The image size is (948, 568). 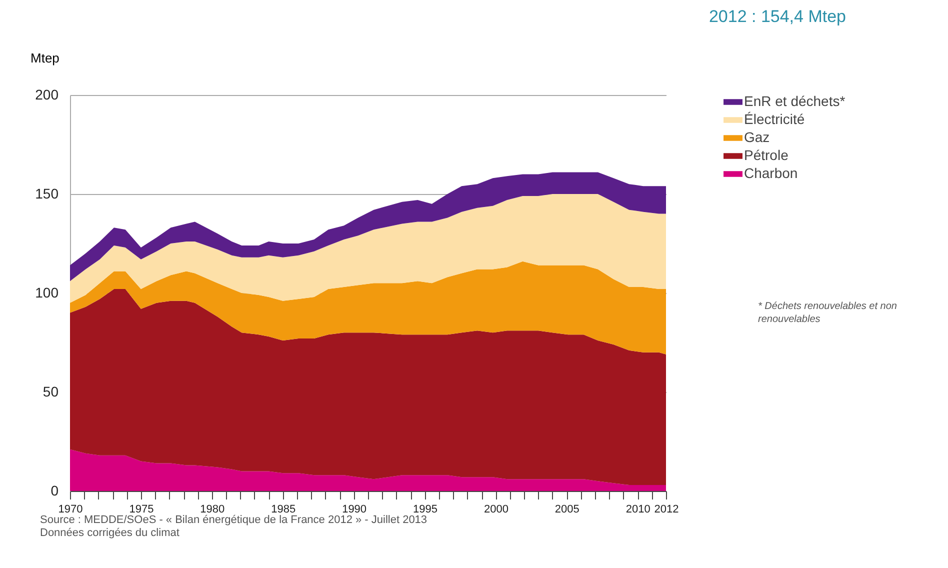 I want to click on x-tick-label: 1990, so click(x=354, y=510).